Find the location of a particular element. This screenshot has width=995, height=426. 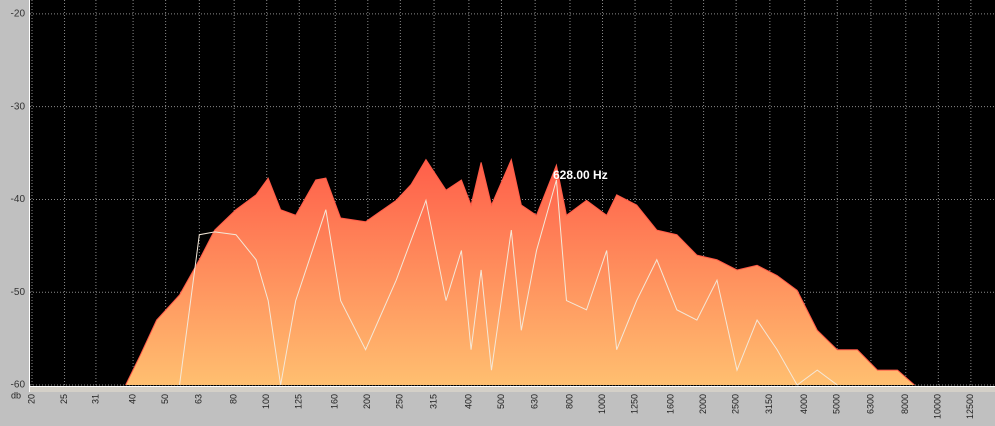

x-tick-label: 8000 is located at coordinates (905, 404).